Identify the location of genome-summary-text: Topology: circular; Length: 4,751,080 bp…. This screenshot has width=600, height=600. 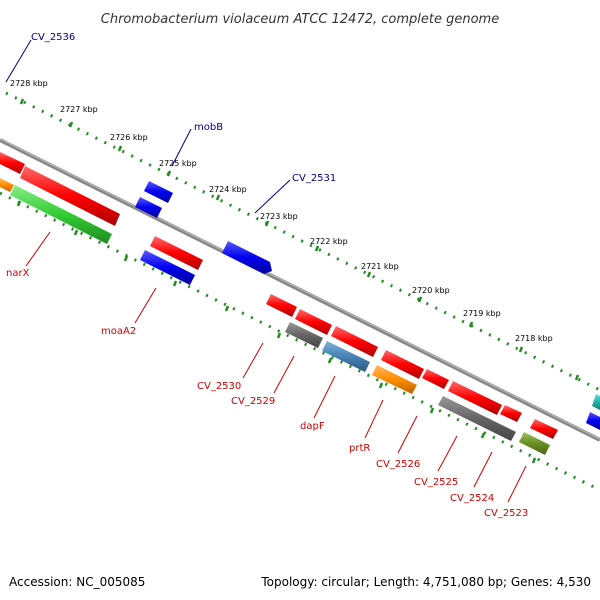
(425, 582).